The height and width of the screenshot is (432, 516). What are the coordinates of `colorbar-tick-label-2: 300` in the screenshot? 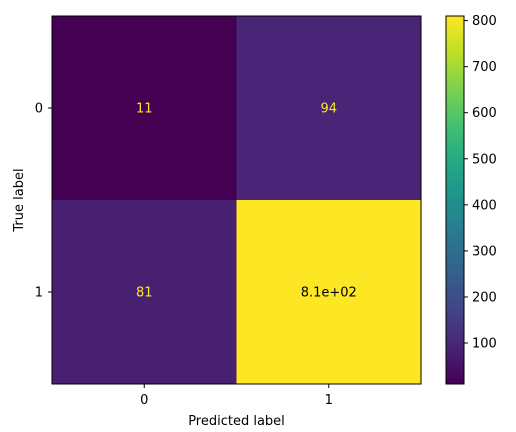 It's located at (484, 251).